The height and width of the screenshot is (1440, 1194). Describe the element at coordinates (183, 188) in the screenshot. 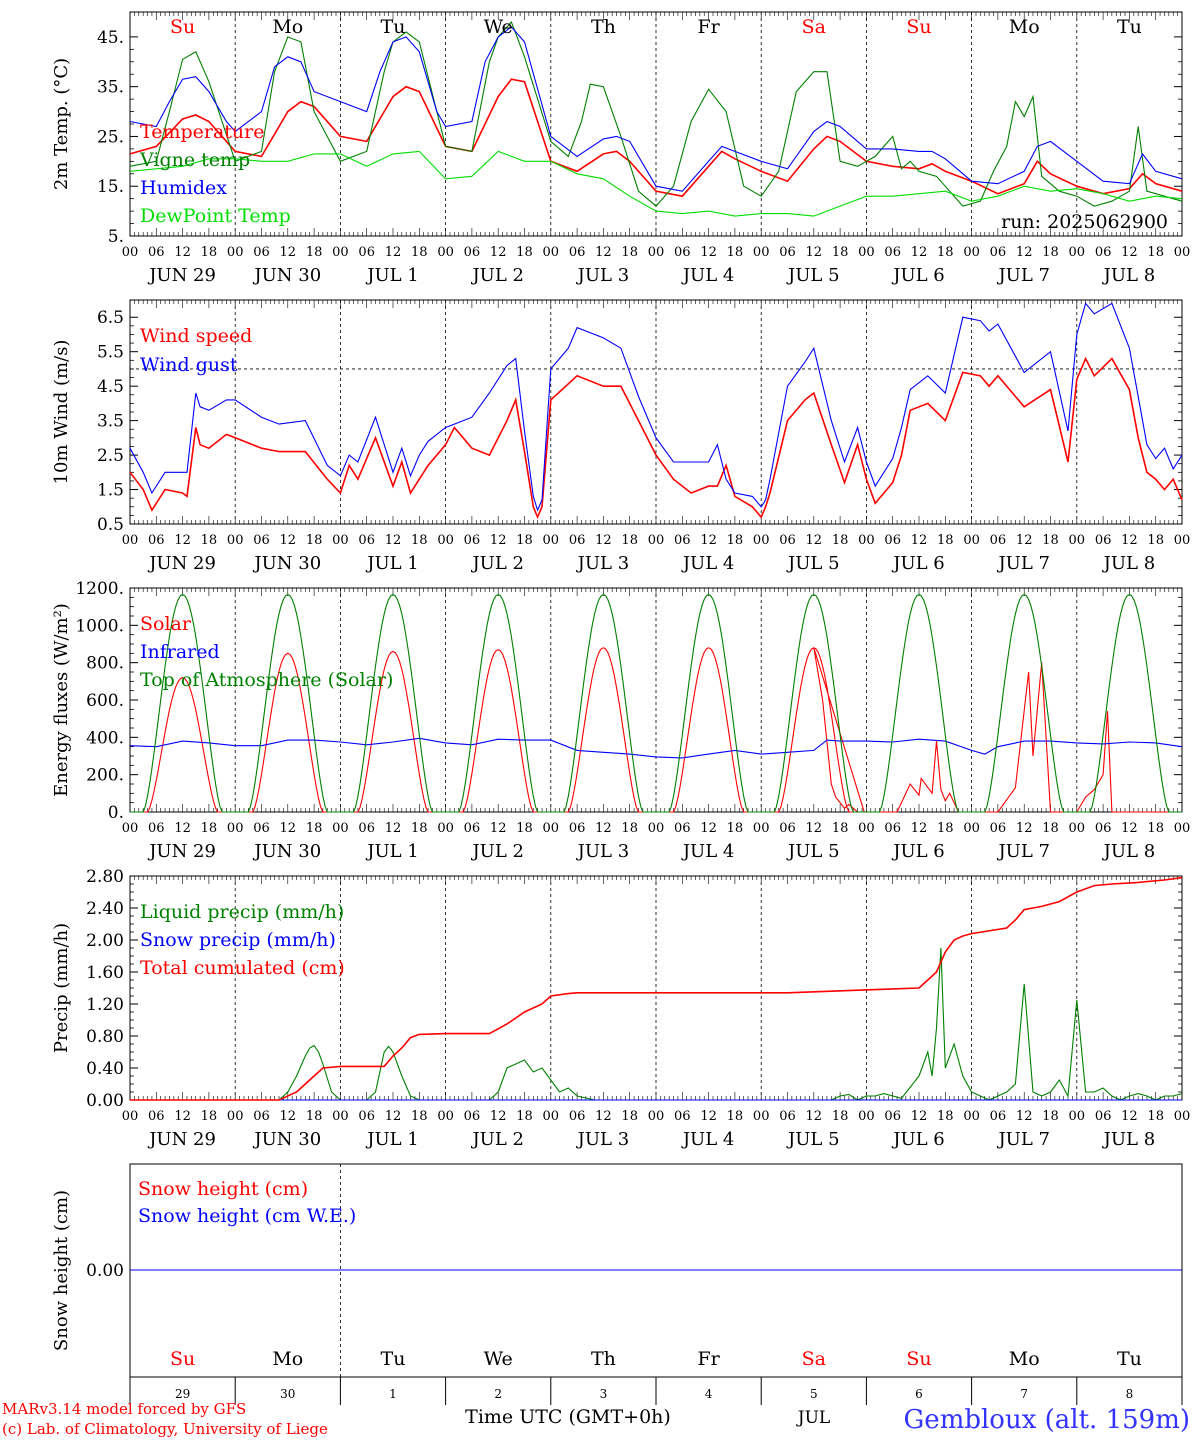

I see `legend-entry: Humidex` at that location.